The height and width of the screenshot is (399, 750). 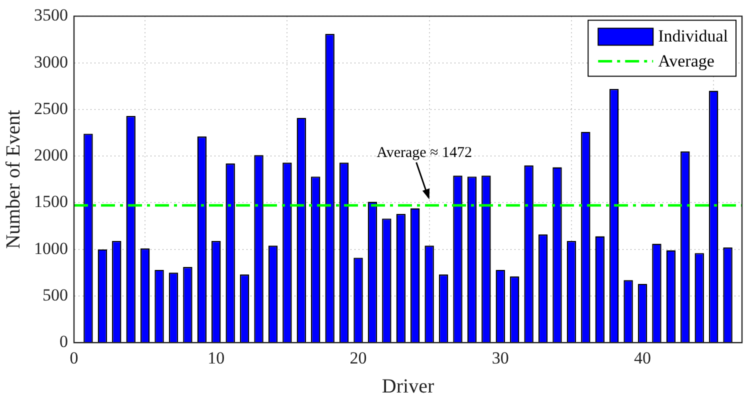 What do you see at coordinates (358, 358) in the screenshot?
I see `x-tick-label: 20` at bounding box center [358, 358].